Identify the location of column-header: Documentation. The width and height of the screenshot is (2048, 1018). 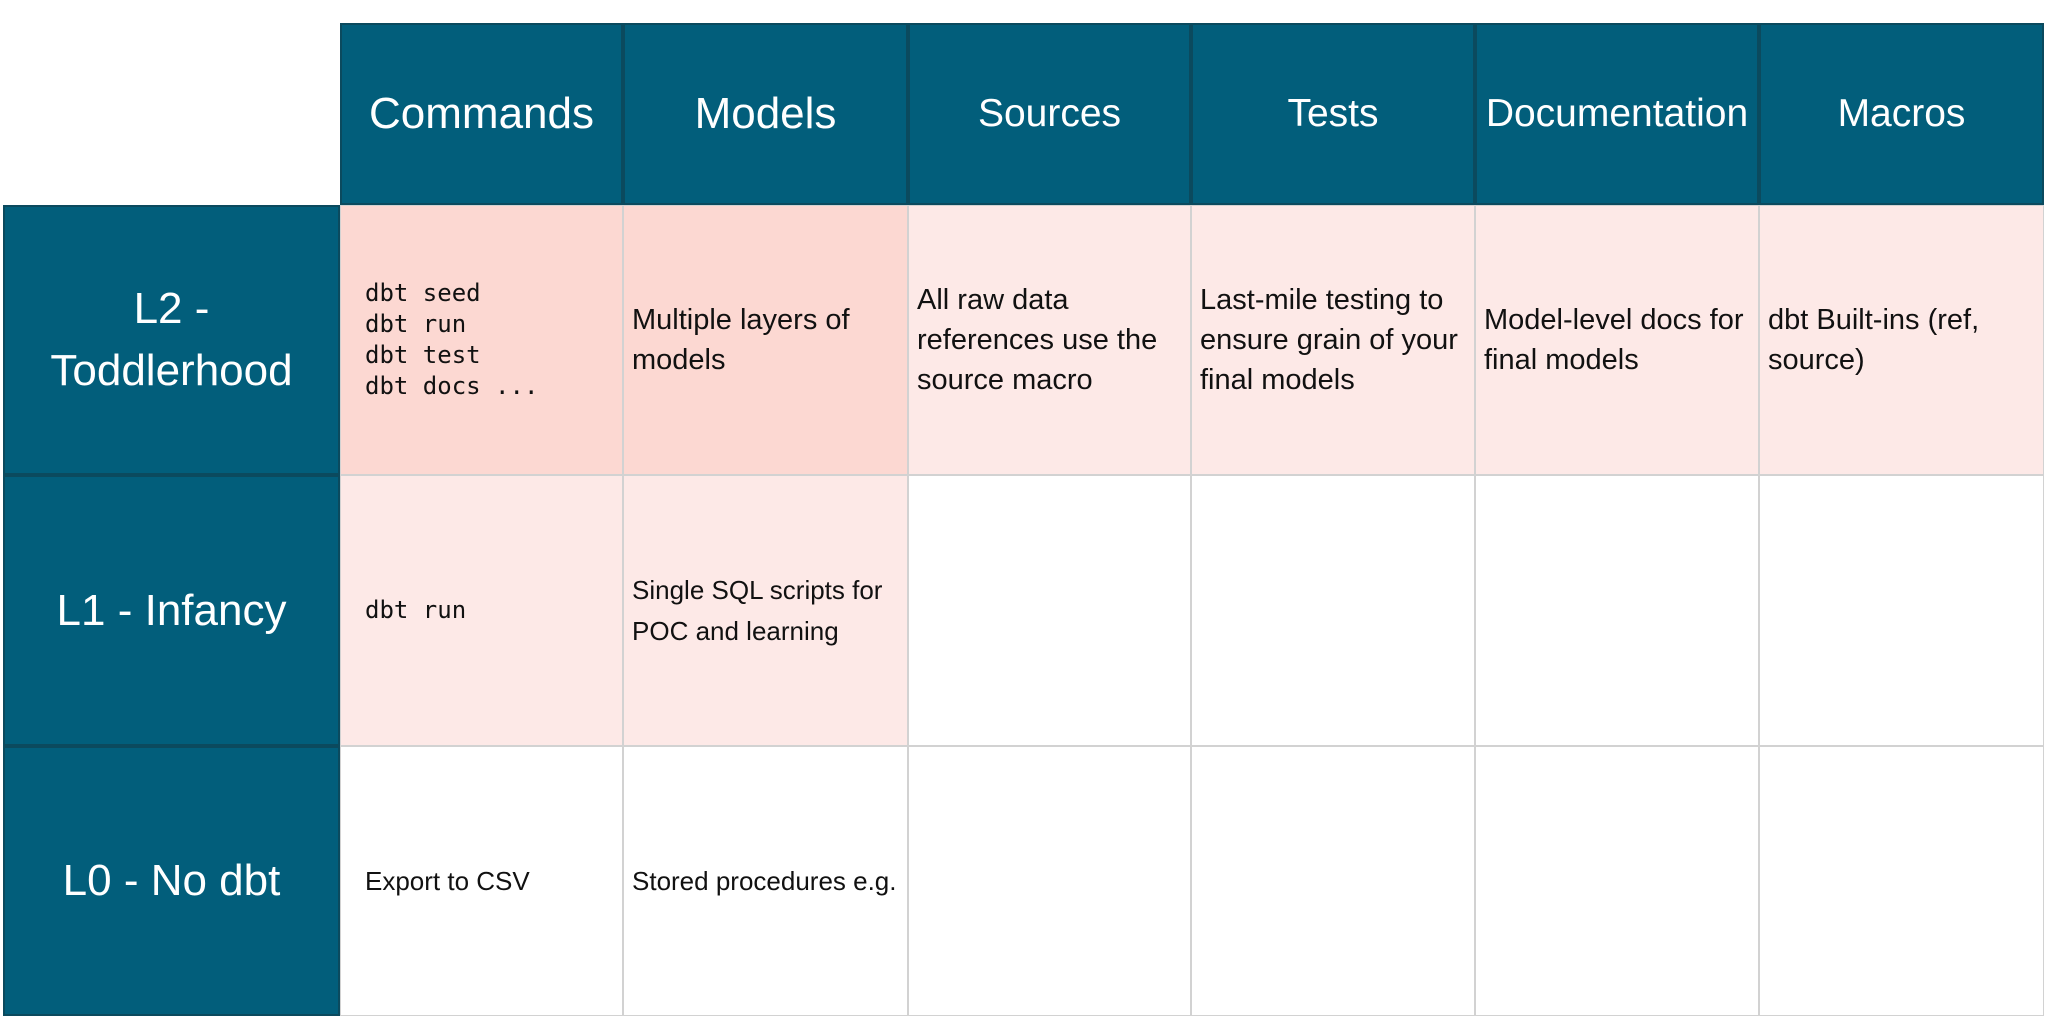
(1617, 114).